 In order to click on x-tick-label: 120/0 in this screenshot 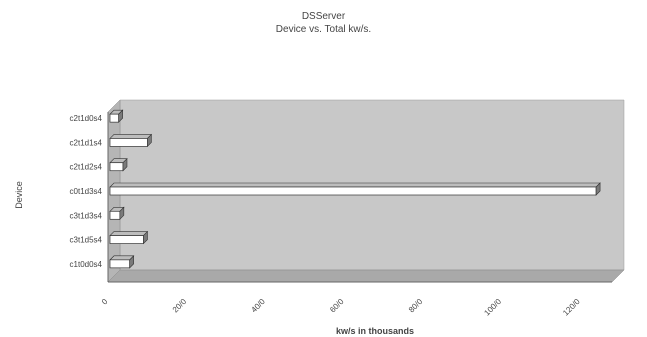, I will do `click(571, 307)`.